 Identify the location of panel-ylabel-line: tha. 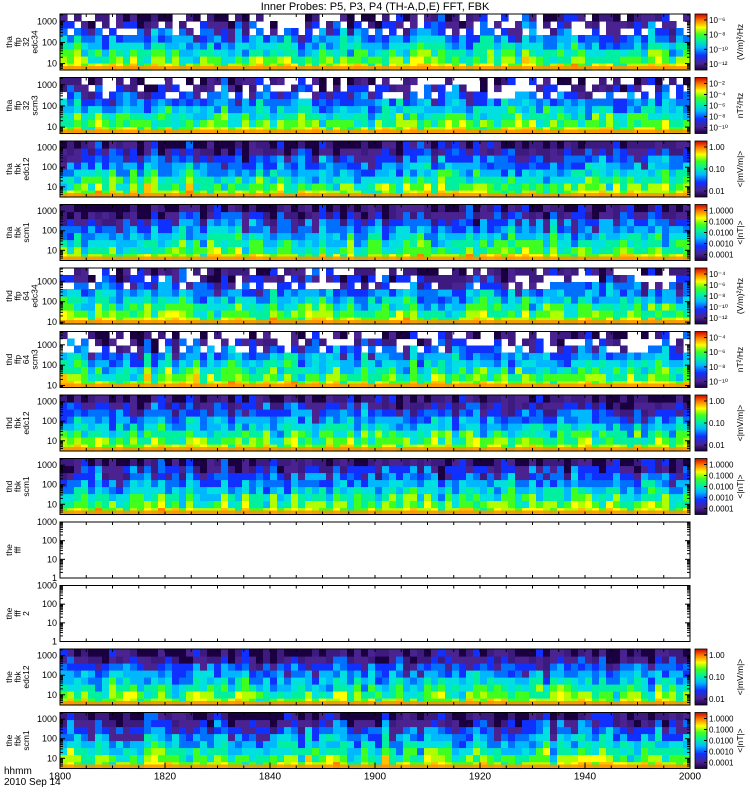
(9, 105).